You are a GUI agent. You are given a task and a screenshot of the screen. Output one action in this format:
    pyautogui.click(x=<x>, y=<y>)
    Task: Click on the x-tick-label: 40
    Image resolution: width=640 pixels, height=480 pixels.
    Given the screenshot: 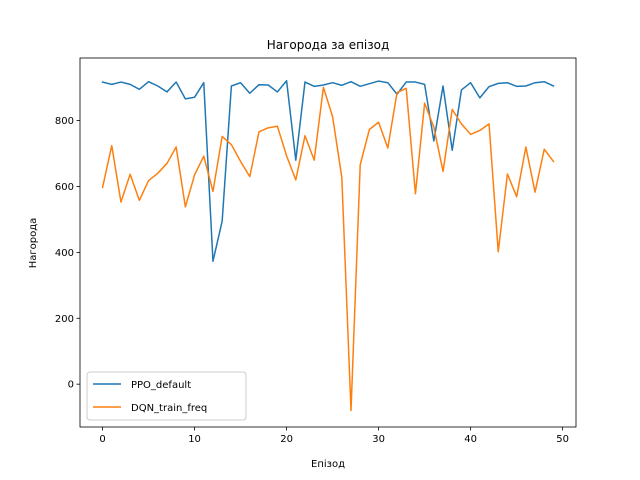 What is the action you would take?
    pyautogui.click(x=470, y=439)
    